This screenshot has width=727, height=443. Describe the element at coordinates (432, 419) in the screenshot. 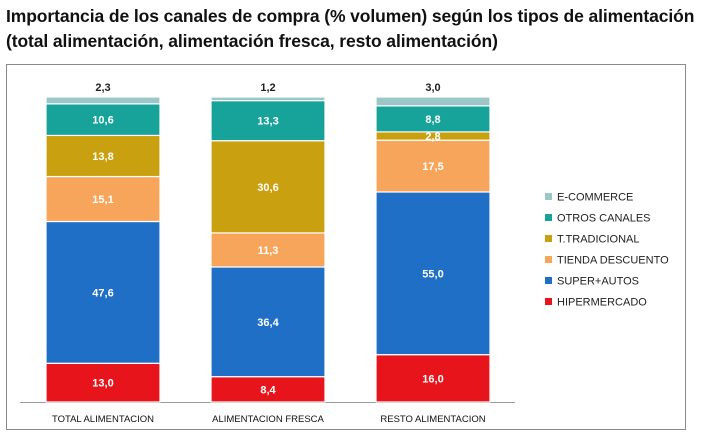

I see `category-label-3: RESTO ALIMENTACION` at that location.